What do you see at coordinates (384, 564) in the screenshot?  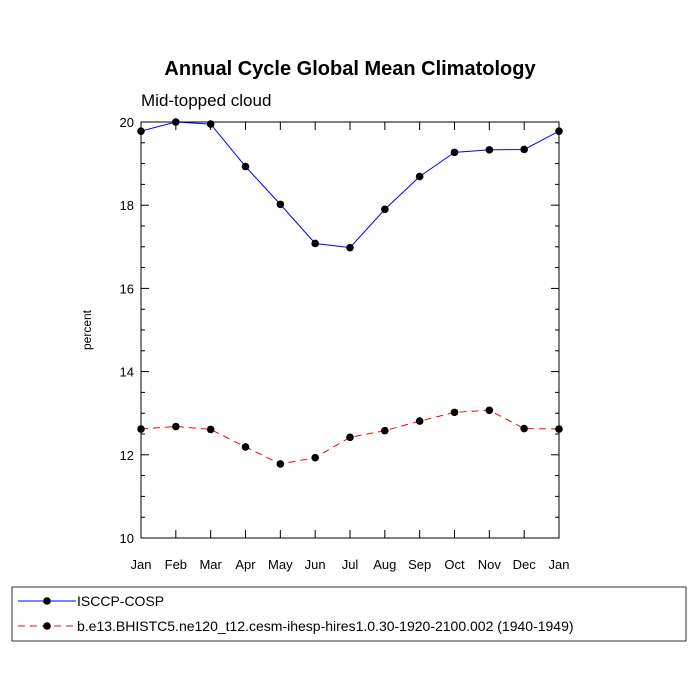 I see `x-tick-label: Aug` at bounding box center [384, 564].